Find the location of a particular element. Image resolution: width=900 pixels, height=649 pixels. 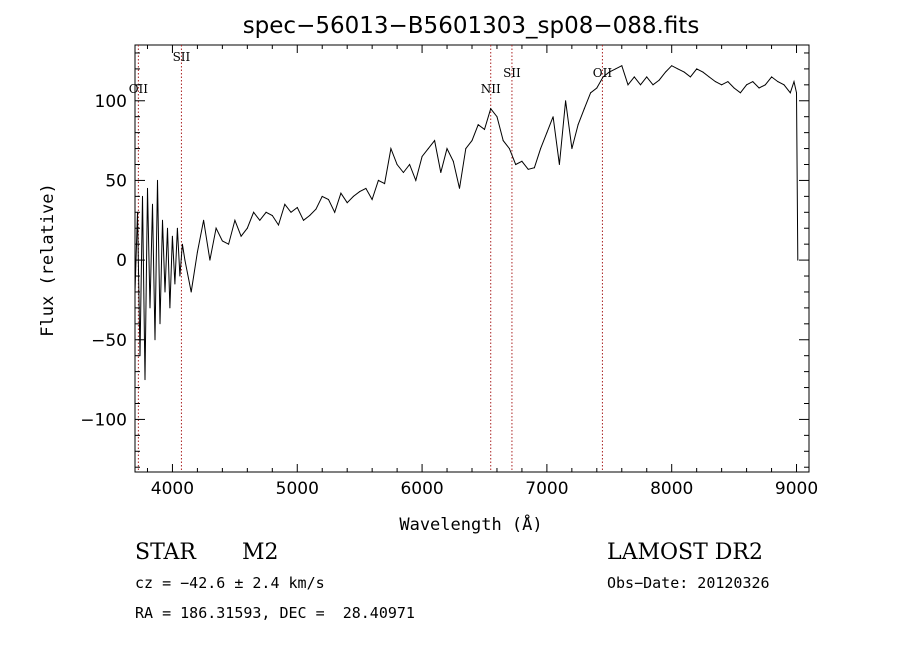

x-tick-label: 4000 is located at coordinates (172, 489).